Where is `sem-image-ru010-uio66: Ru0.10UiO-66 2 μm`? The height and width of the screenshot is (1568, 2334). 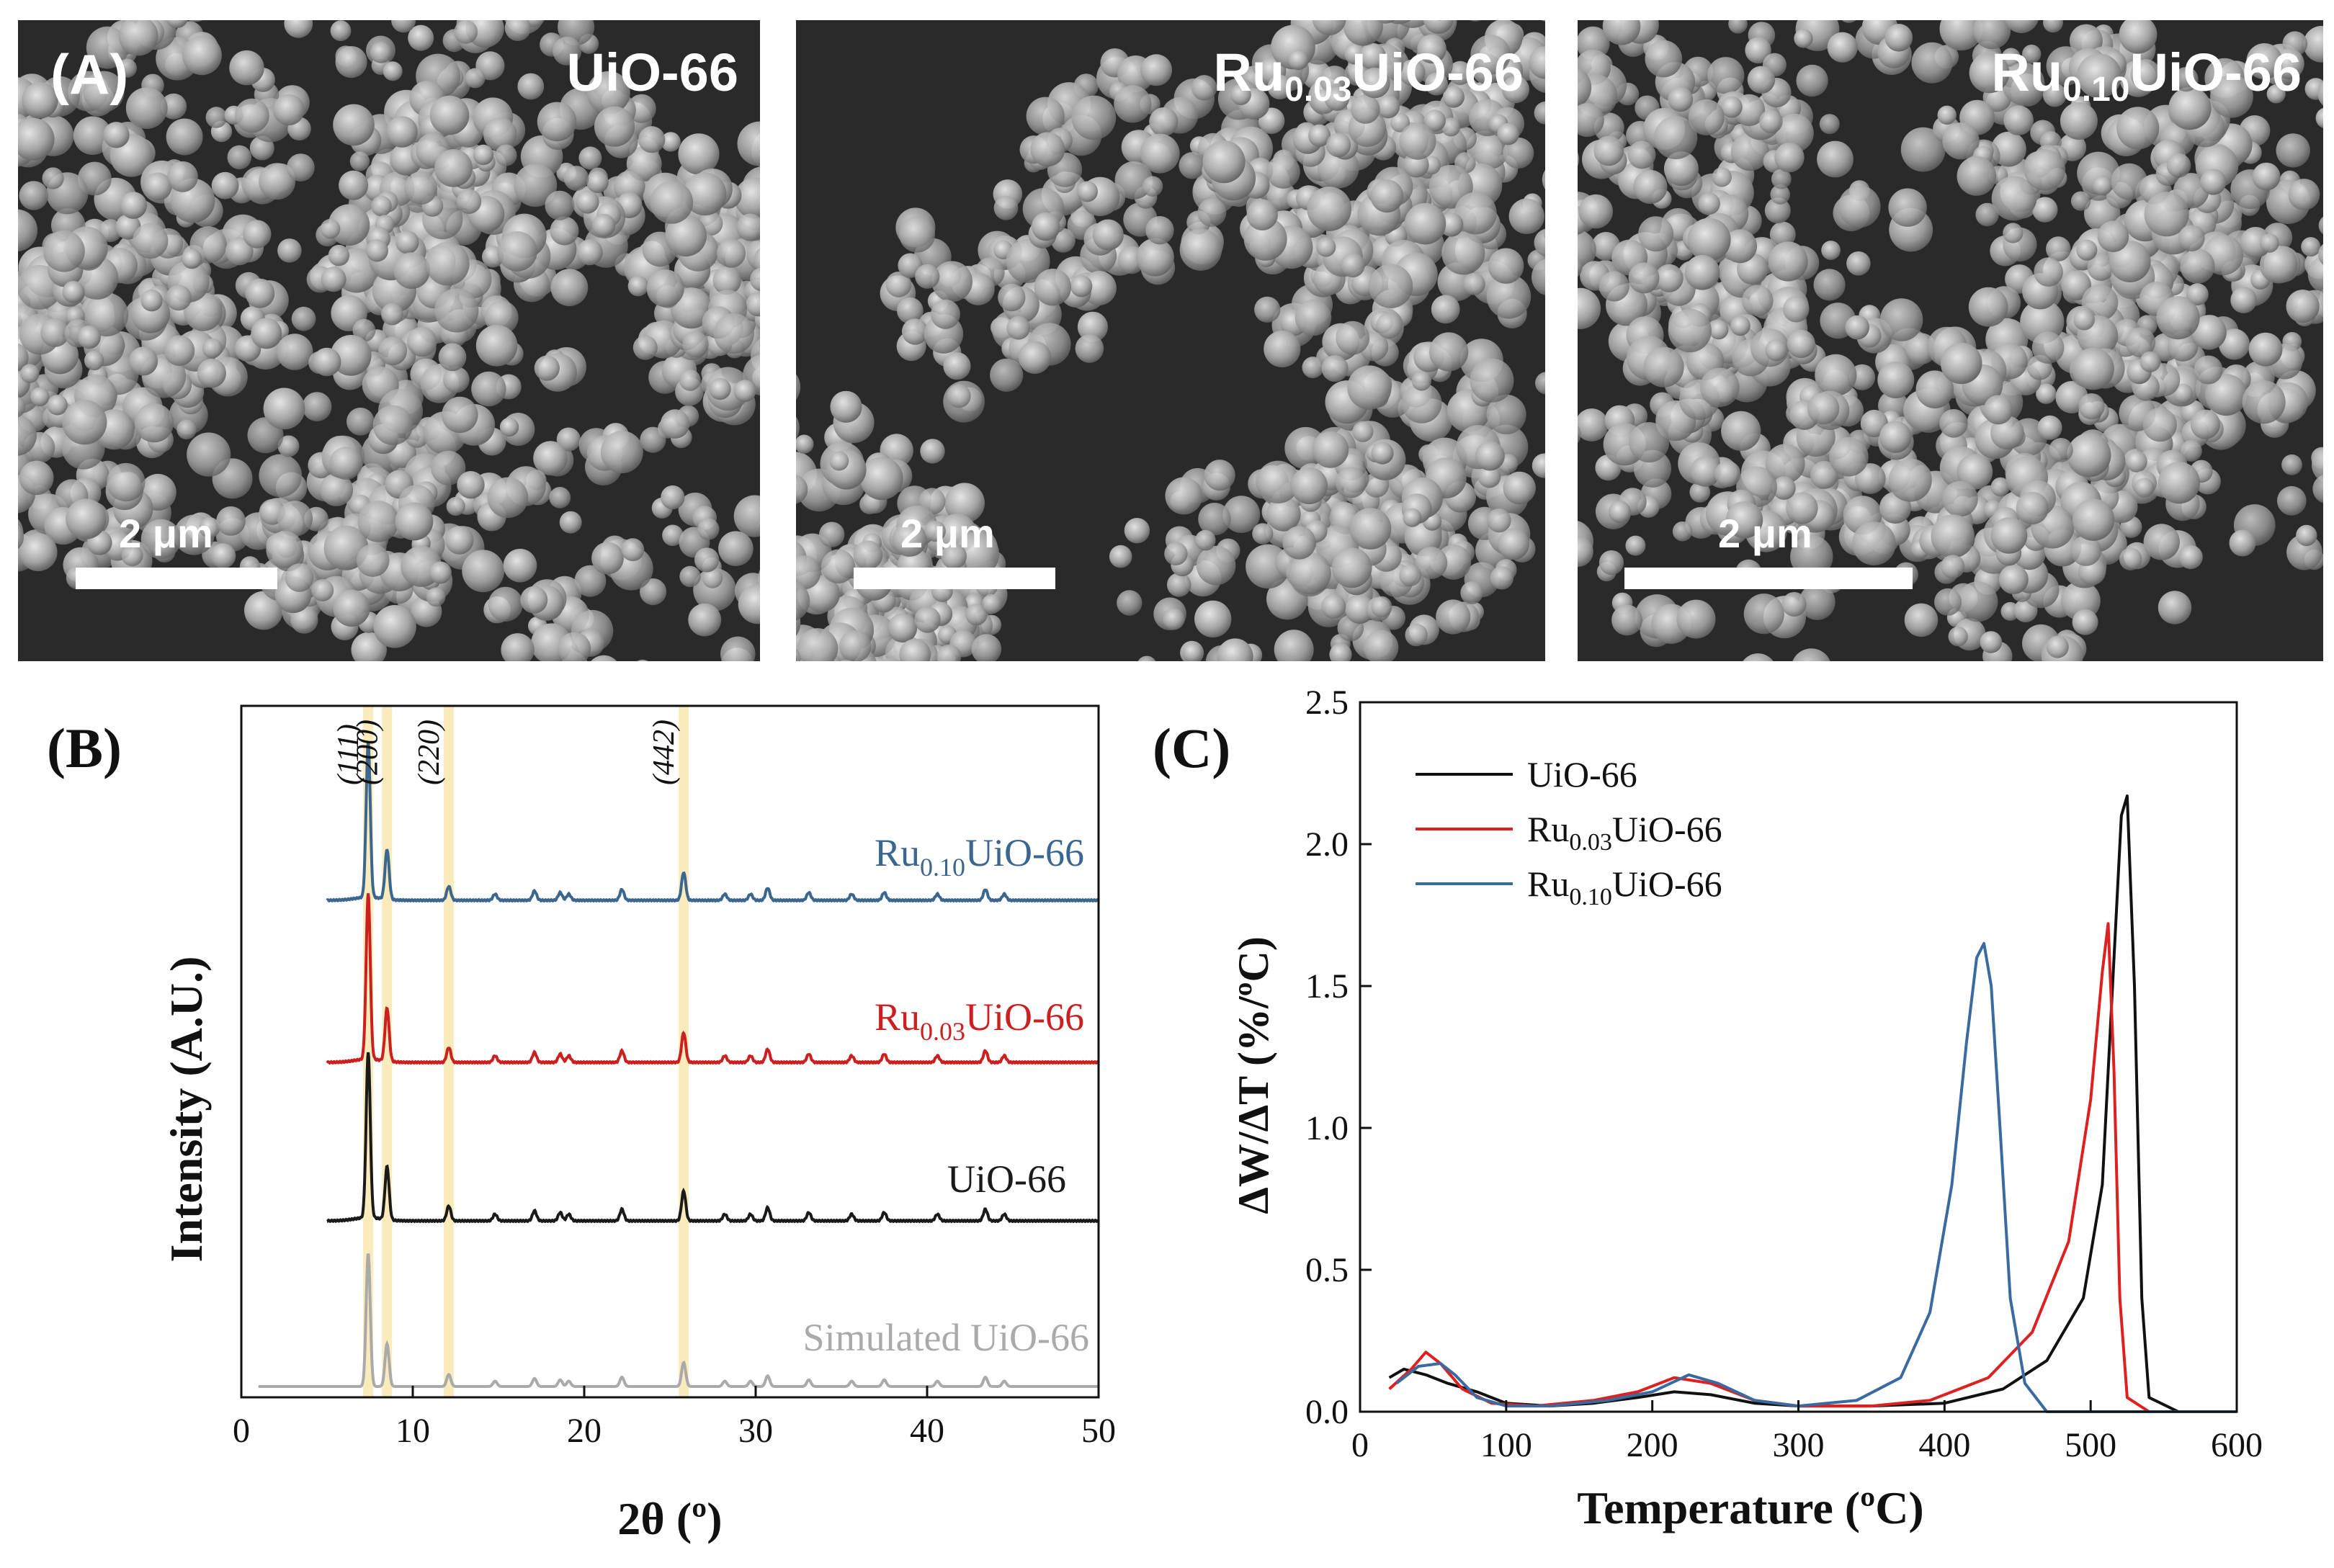 sem-image-ru010-uio66: Ru0.10UiO-66 2 μm is located at coordinates (1950, 341).